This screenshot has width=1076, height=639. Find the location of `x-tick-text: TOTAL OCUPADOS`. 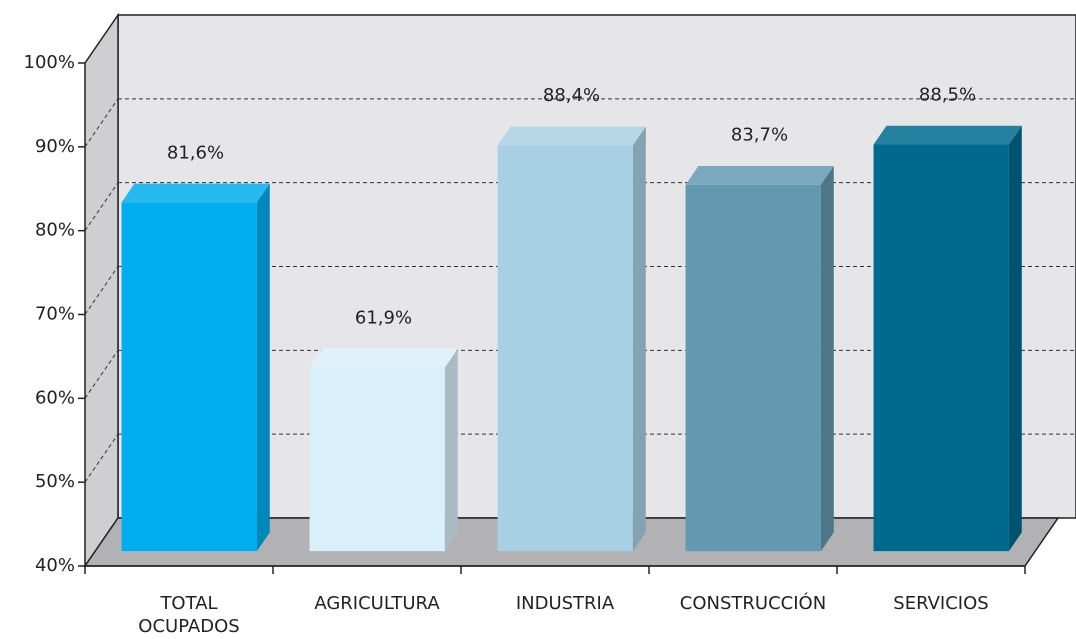

x-tick-text: TOTAL OCUPADOS is located at coordinates (189, 615).